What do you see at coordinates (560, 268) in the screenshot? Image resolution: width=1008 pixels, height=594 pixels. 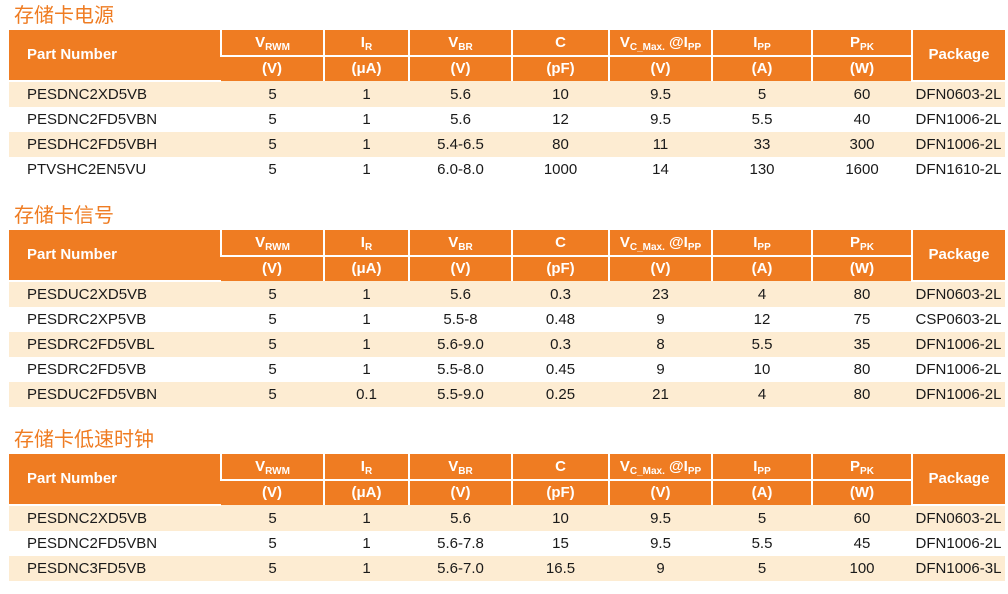 I see `unit-header: (pF)` at bounding box center [560, 268].